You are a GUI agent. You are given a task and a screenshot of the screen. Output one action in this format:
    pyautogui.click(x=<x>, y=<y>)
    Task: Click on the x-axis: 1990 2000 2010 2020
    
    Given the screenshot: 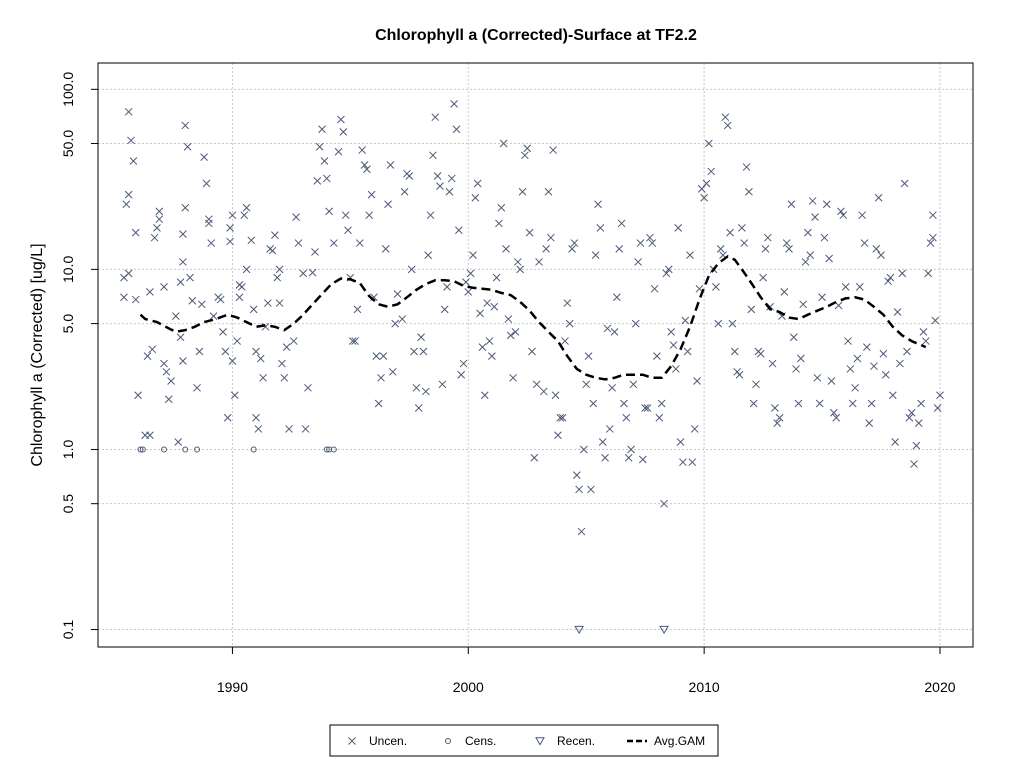 What is the action you would take?
    pyautogui.click(x=586, y=671)
    